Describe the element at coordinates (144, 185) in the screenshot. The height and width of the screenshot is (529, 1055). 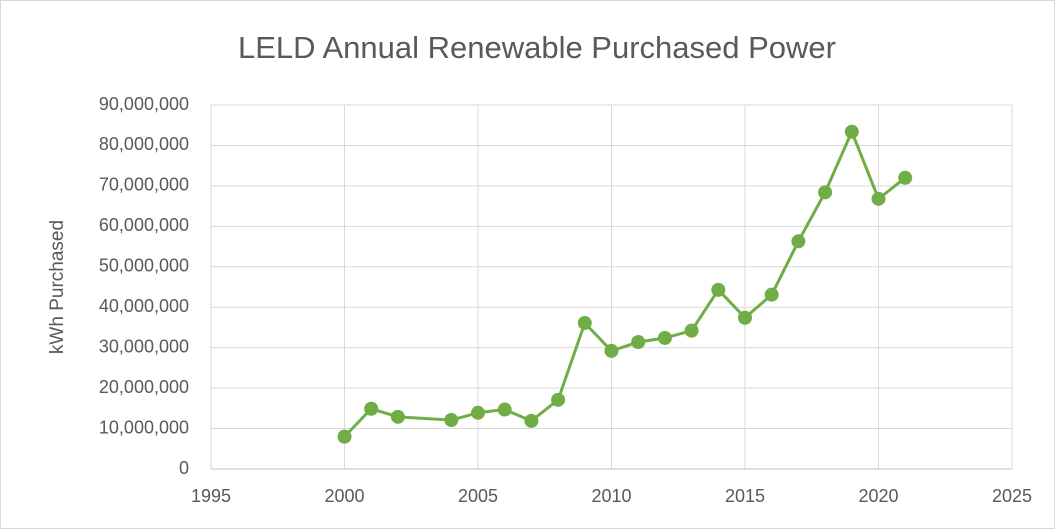
I see `y-tick-label: 70,000,000` at that location.